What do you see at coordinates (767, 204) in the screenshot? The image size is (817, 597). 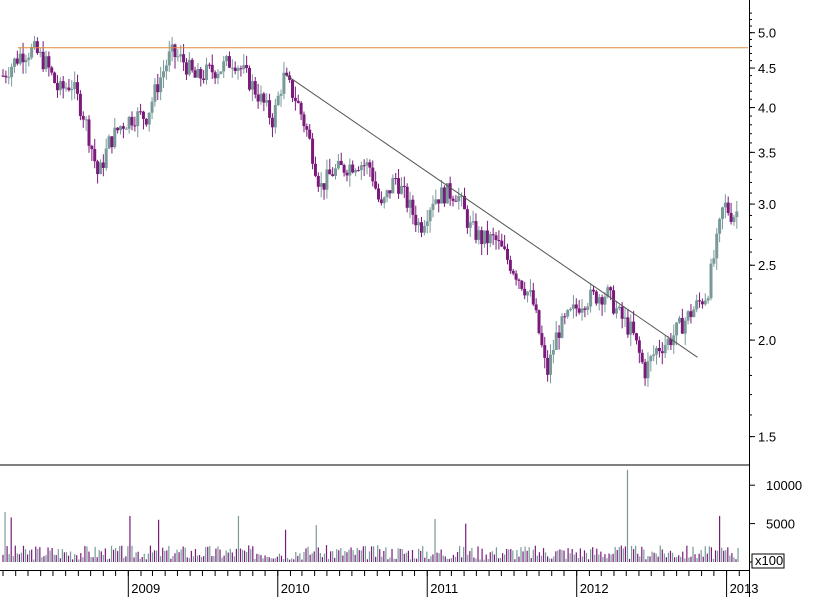 I see `price-tick-label: 3.0` at bounding box center [767, 204].